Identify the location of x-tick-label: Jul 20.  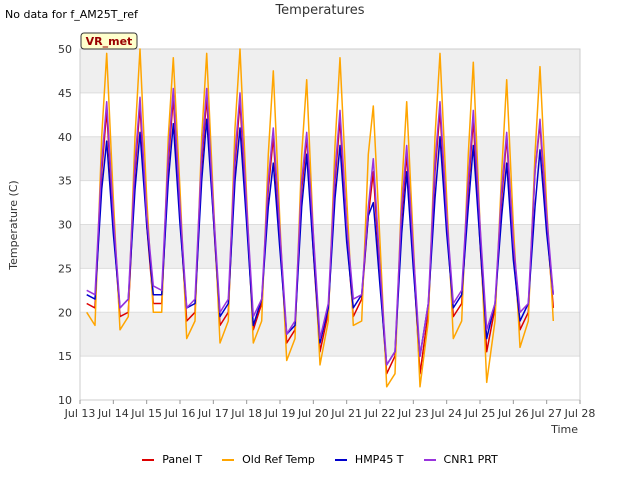
(313, 413).